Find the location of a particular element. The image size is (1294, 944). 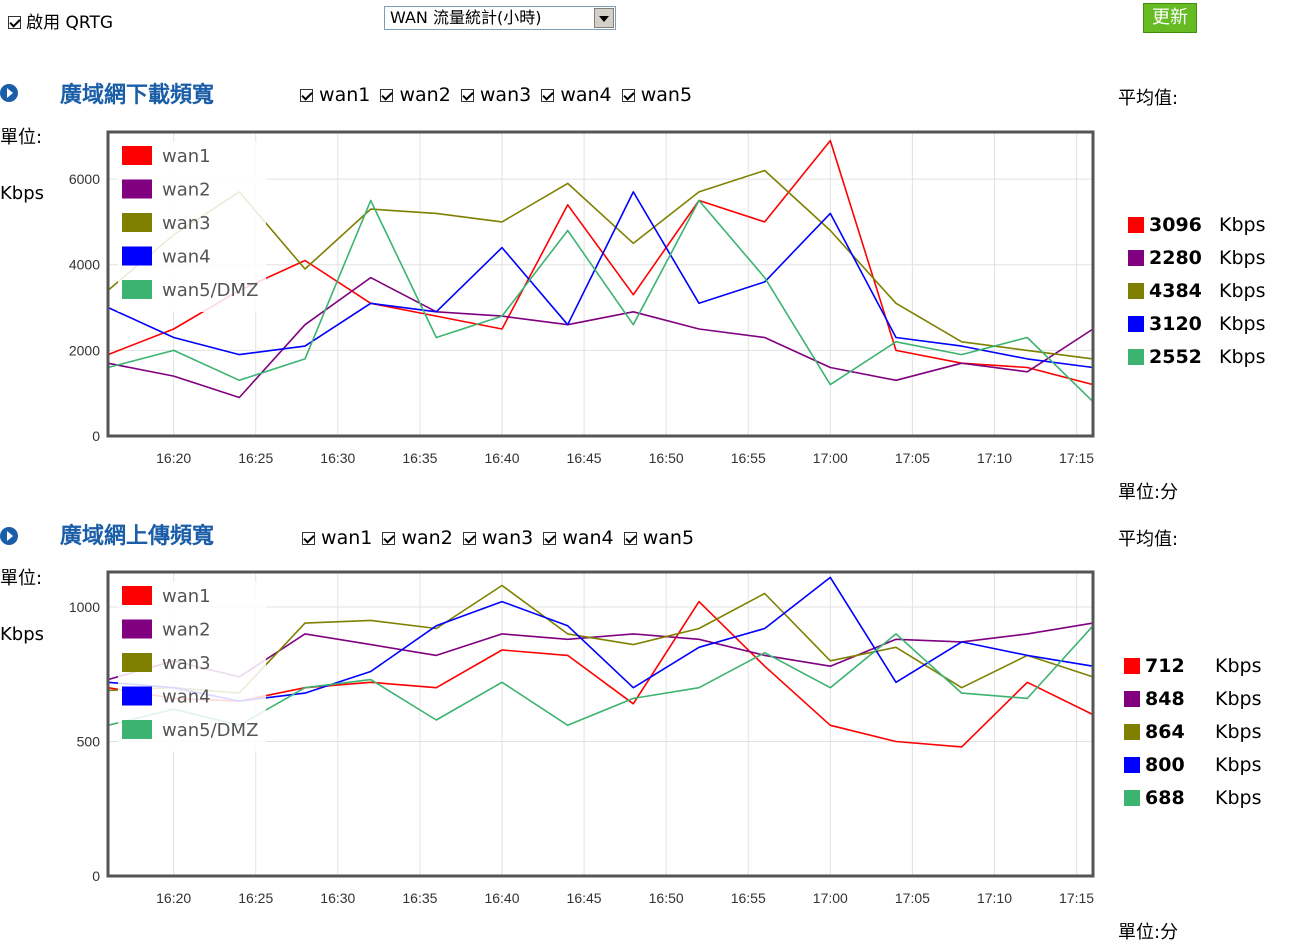

series-line-wan1 is located at coordinates (600, 674).